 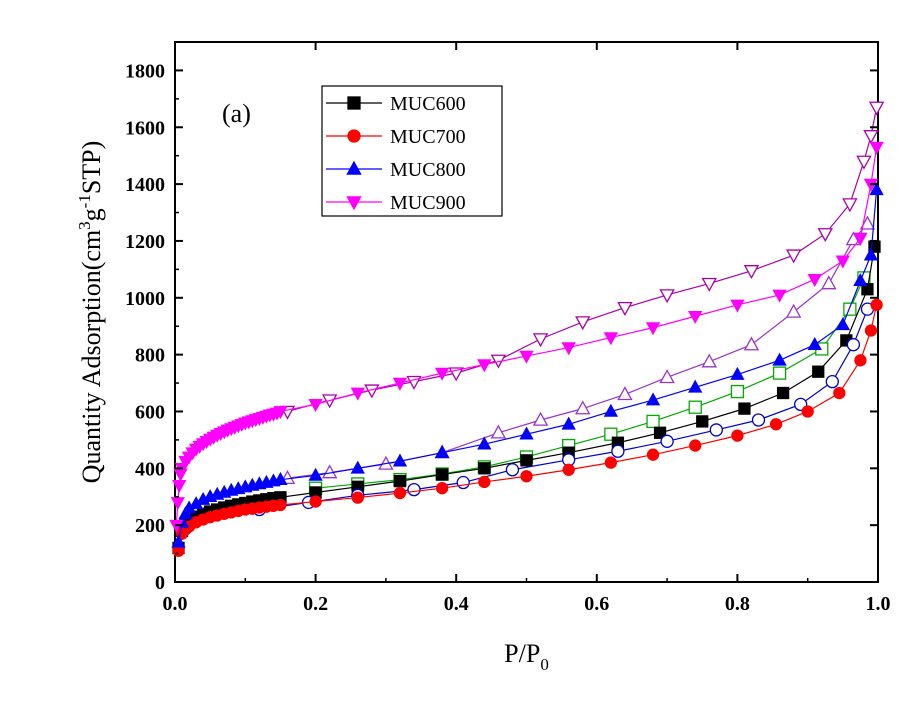 I want to click on x-tick-label: 1.0, so click(x=878, y=604).